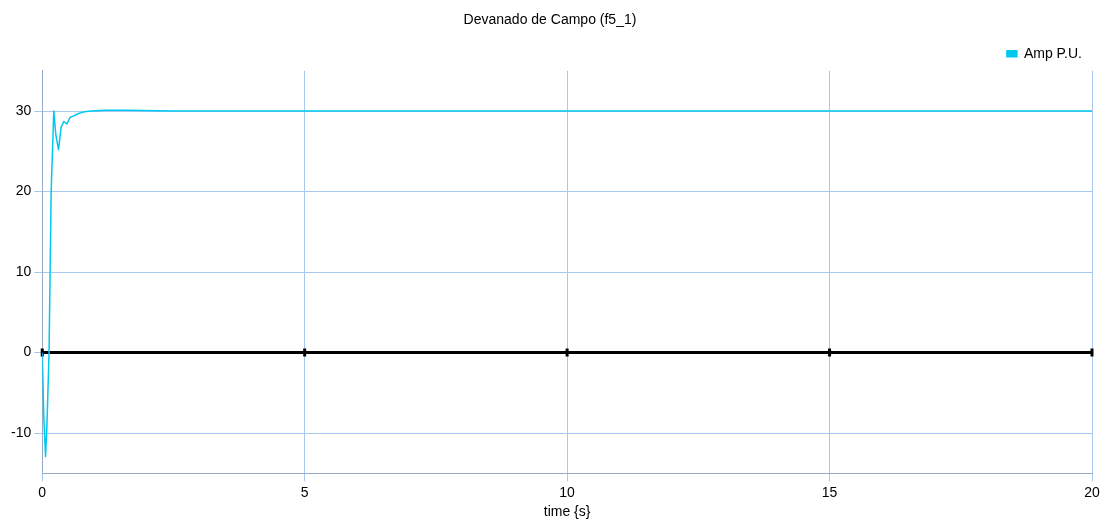 The height and width of the screenshot is (529, 1112). What do you see at coordinates (1053, 52) in the screenshot?
I see `legend-label: Amp P.U.` at bounding box center [1053, 52].